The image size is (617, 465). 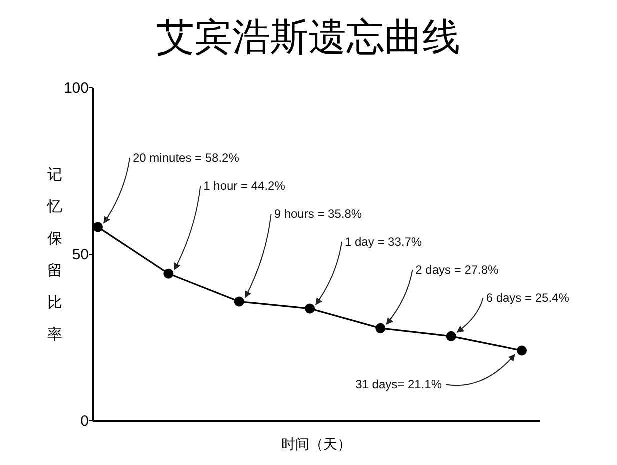 I want to click on y-tick-label: 0, so click(x=84, y=421).